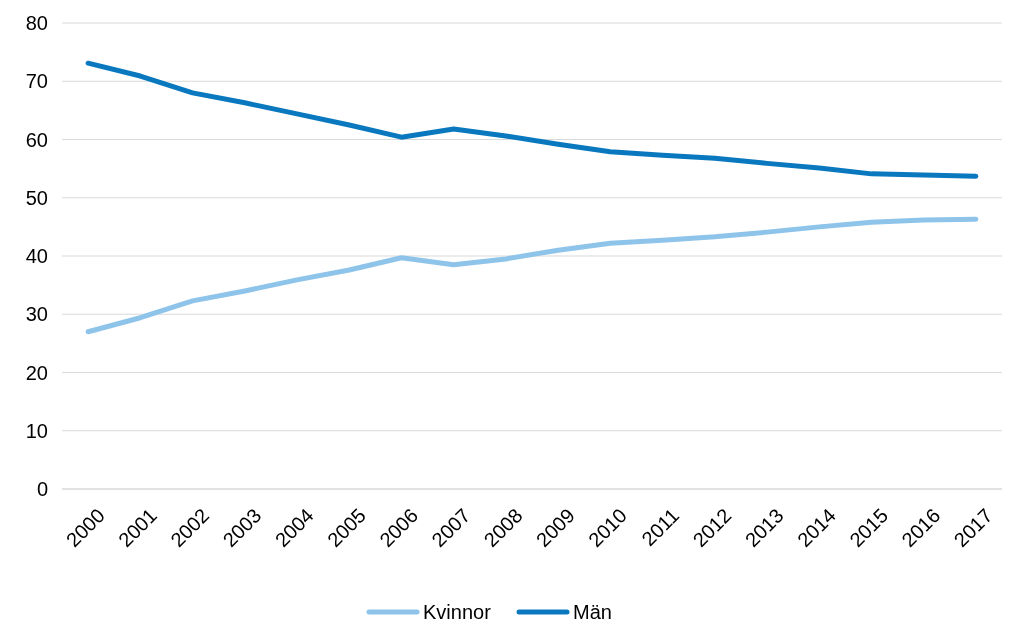 This screenshot has height=632, width=1018. I want to click on y-tick-label: 0, so click(42, 489).